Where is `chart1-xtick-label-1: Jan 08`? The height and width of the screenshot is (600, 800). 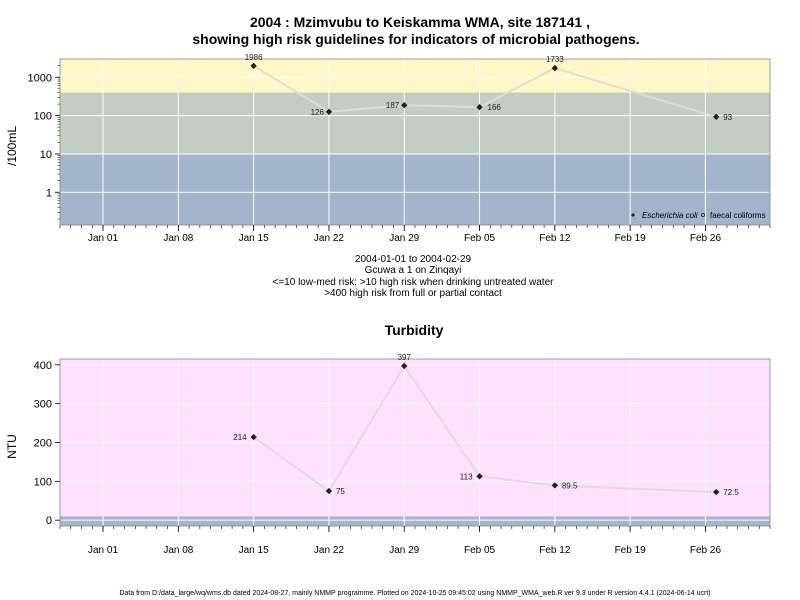 chart1-xtick-label-1: Jan 08 is located at coordinates (178, 238).